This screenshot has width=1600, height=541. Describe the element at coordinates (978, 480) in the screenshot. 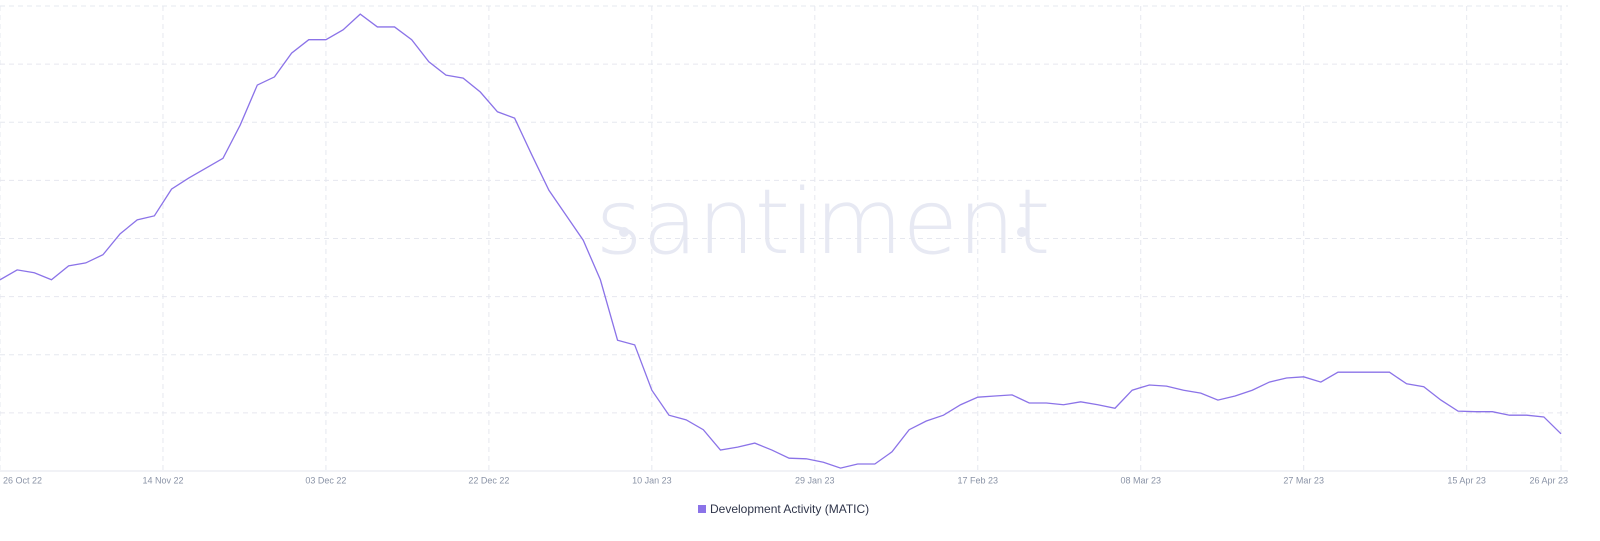

I see `x-tick-label: 17 Feb 23` at that location.